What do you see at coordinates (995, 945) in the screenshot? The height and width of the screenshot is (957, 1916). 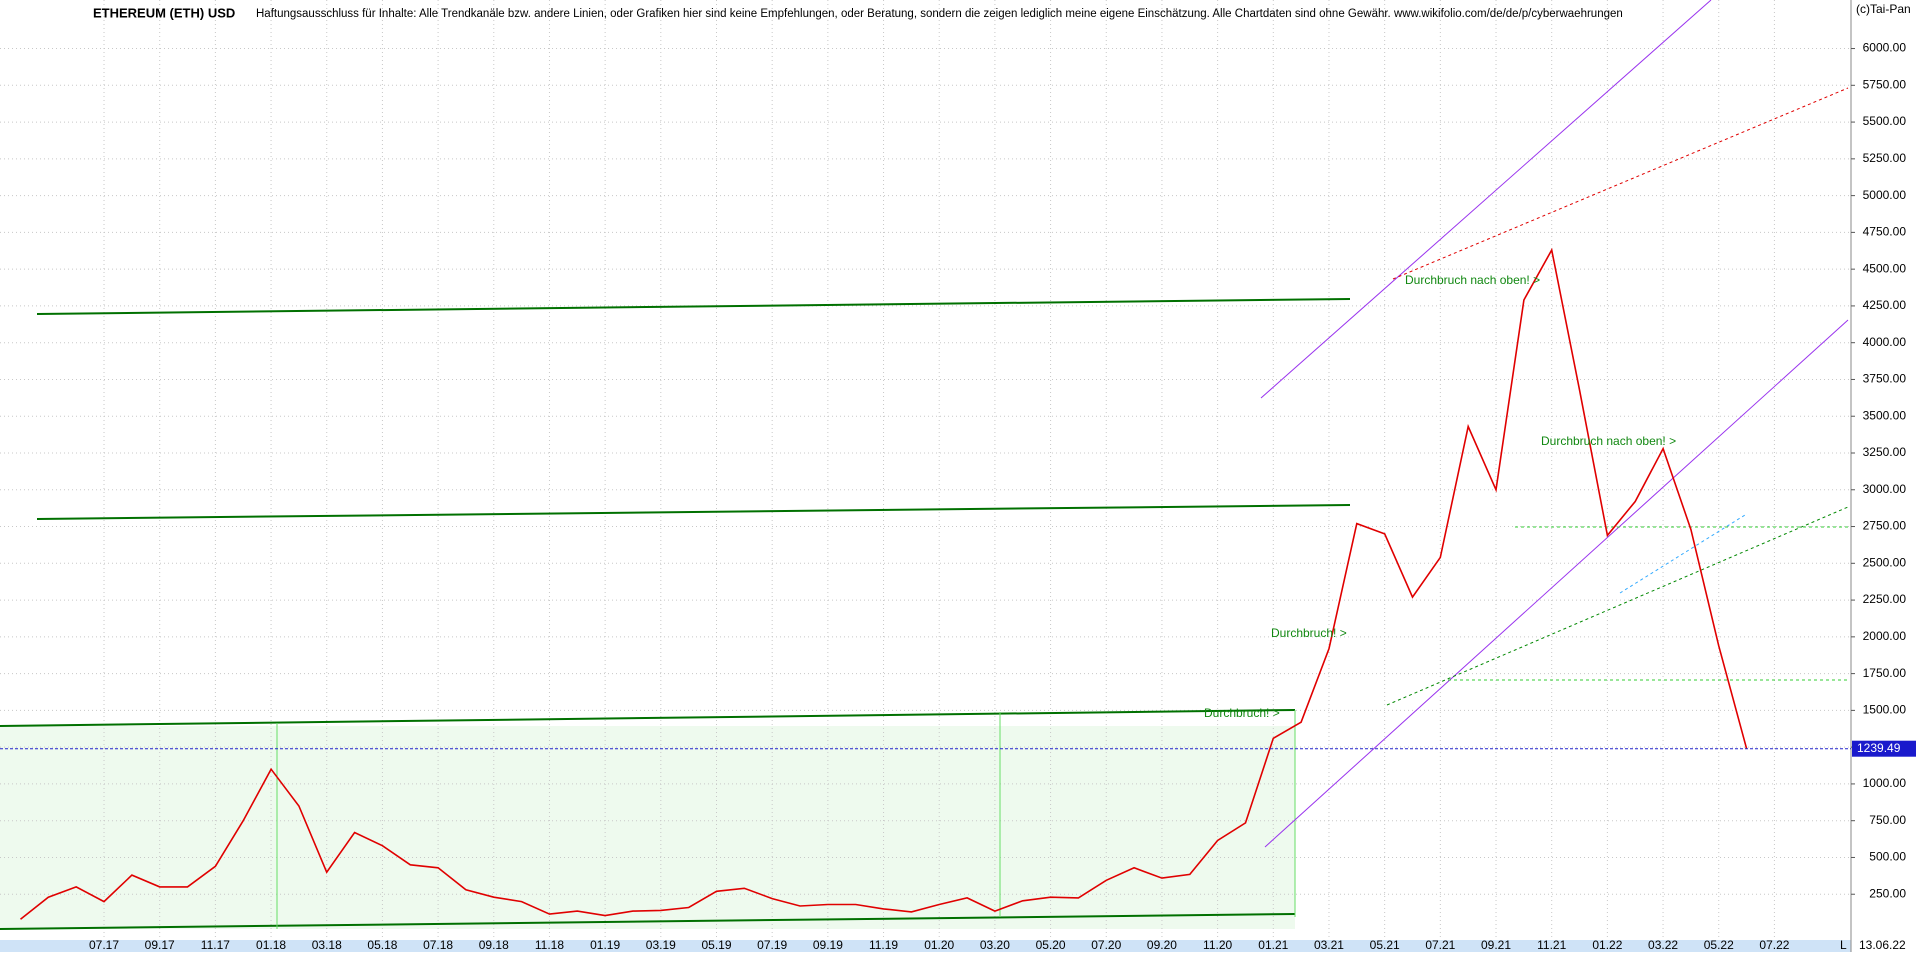 I see `x-tick-label: 03.20` at bounding box center [995, 945].